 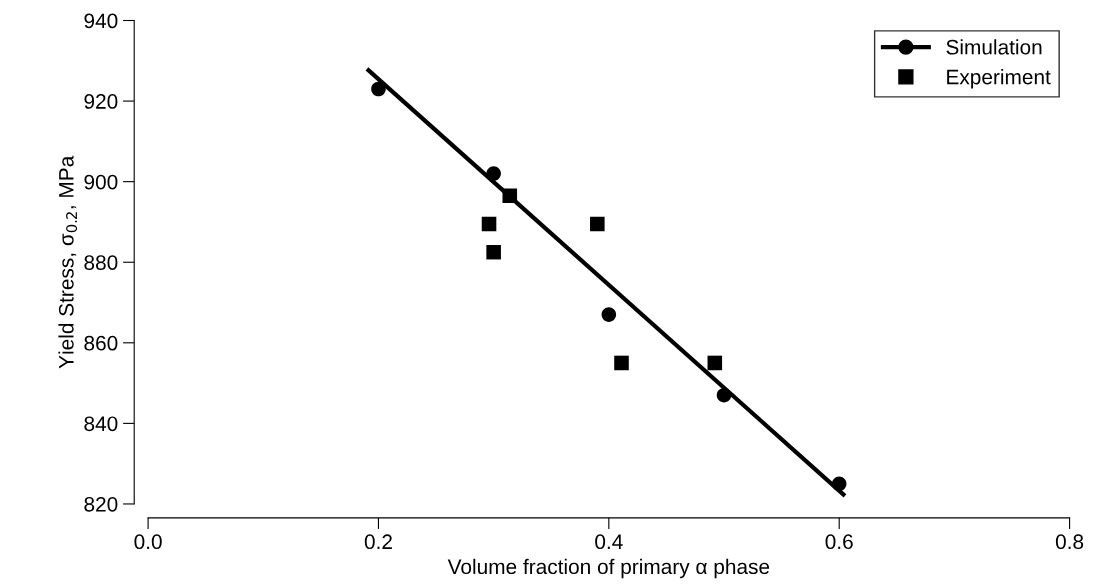 What do you see at coordinates (101, 101) in the screenshot?
I see `y-tick-label: 920` at bounding box center [101, 101].